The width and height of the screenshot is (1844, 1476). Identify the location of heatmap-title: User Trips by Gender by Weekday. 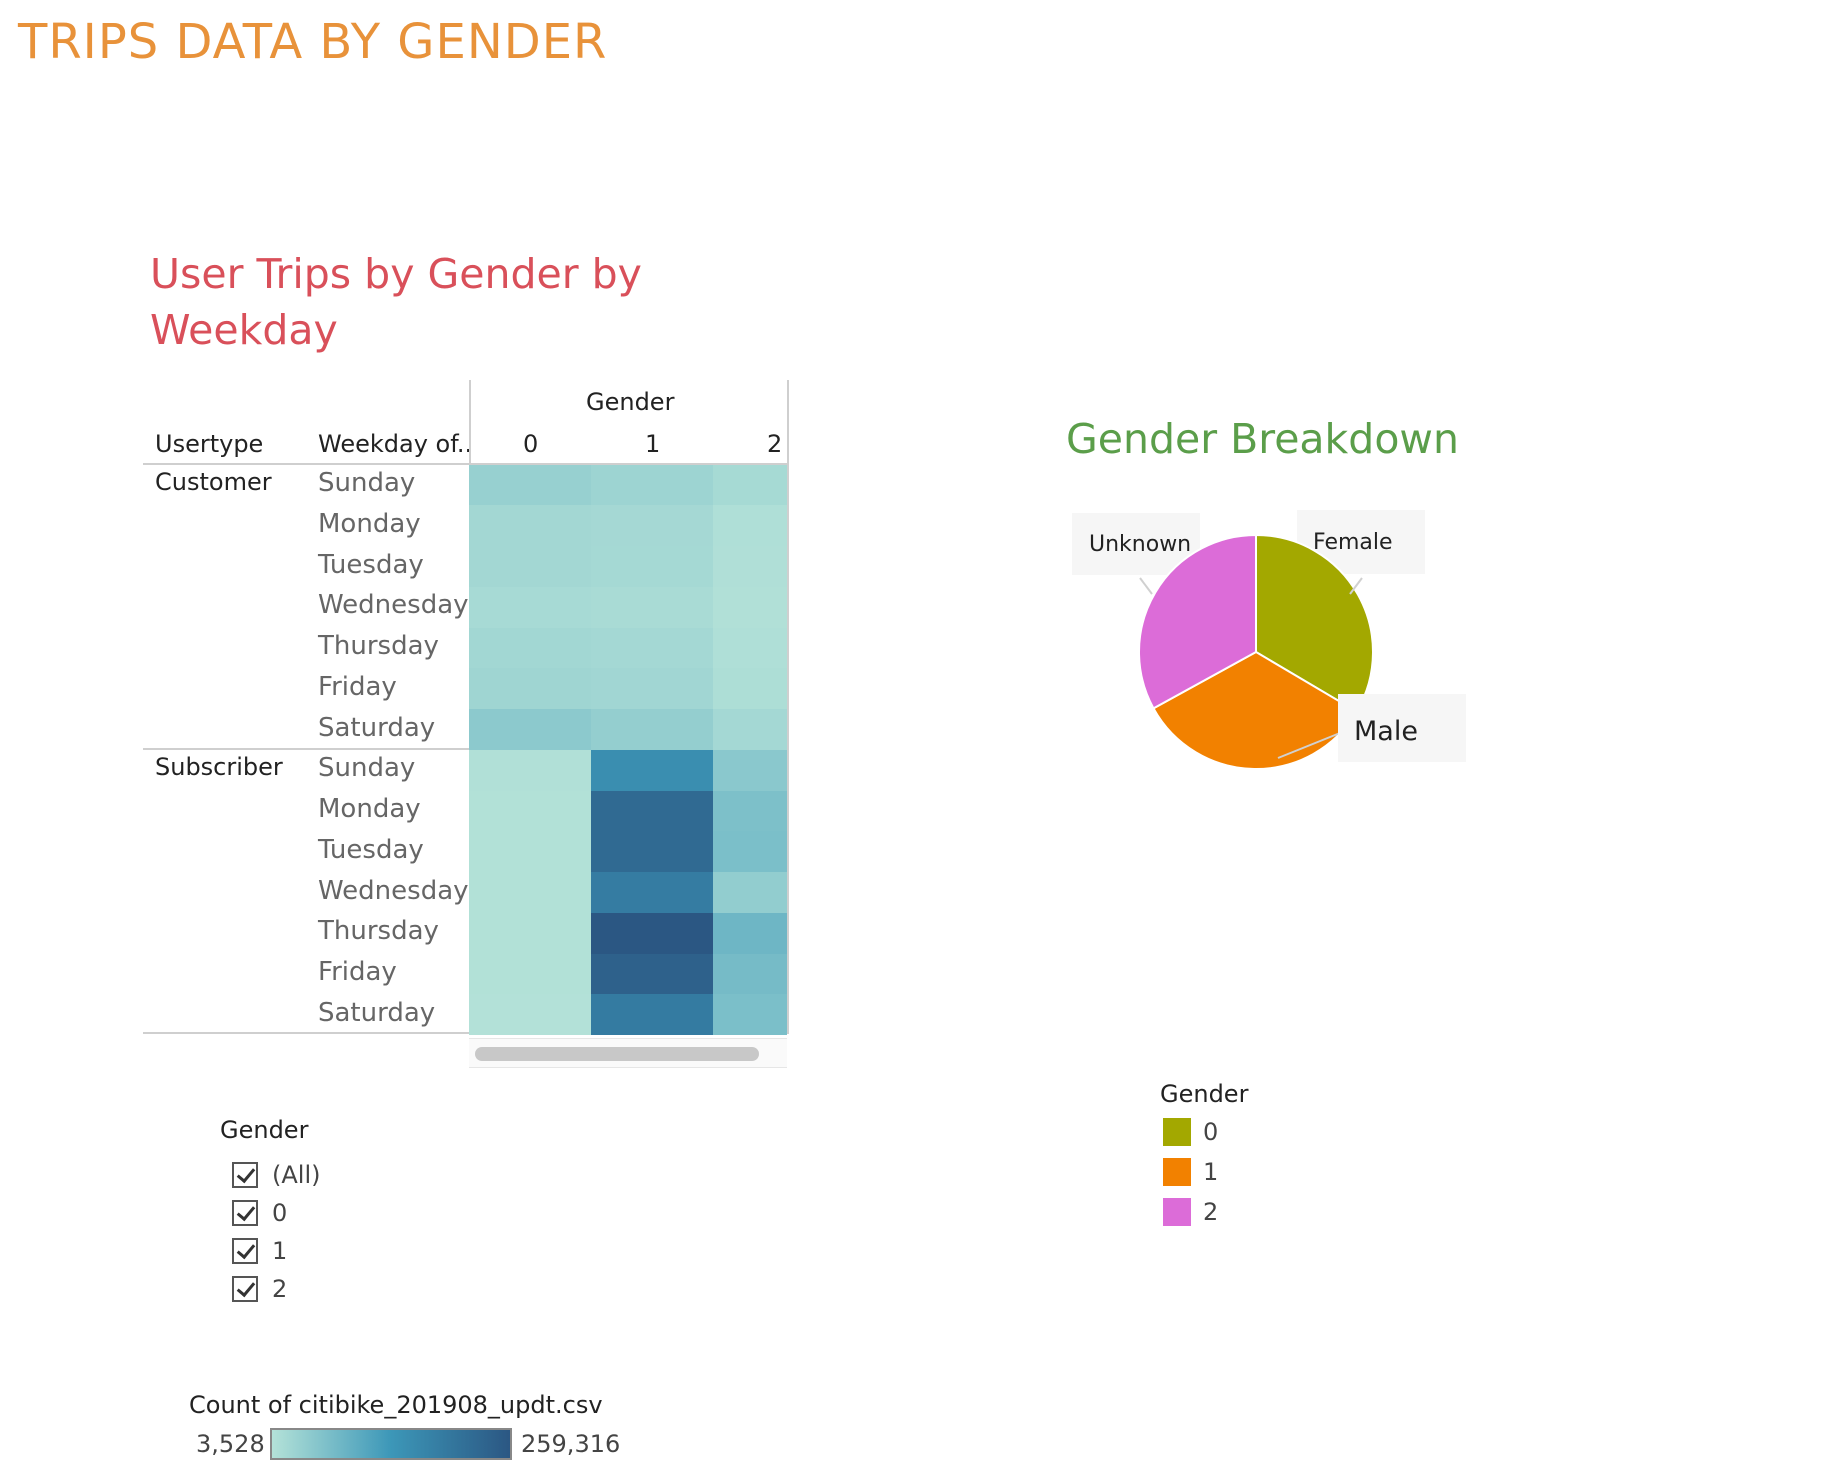
(396, 302).